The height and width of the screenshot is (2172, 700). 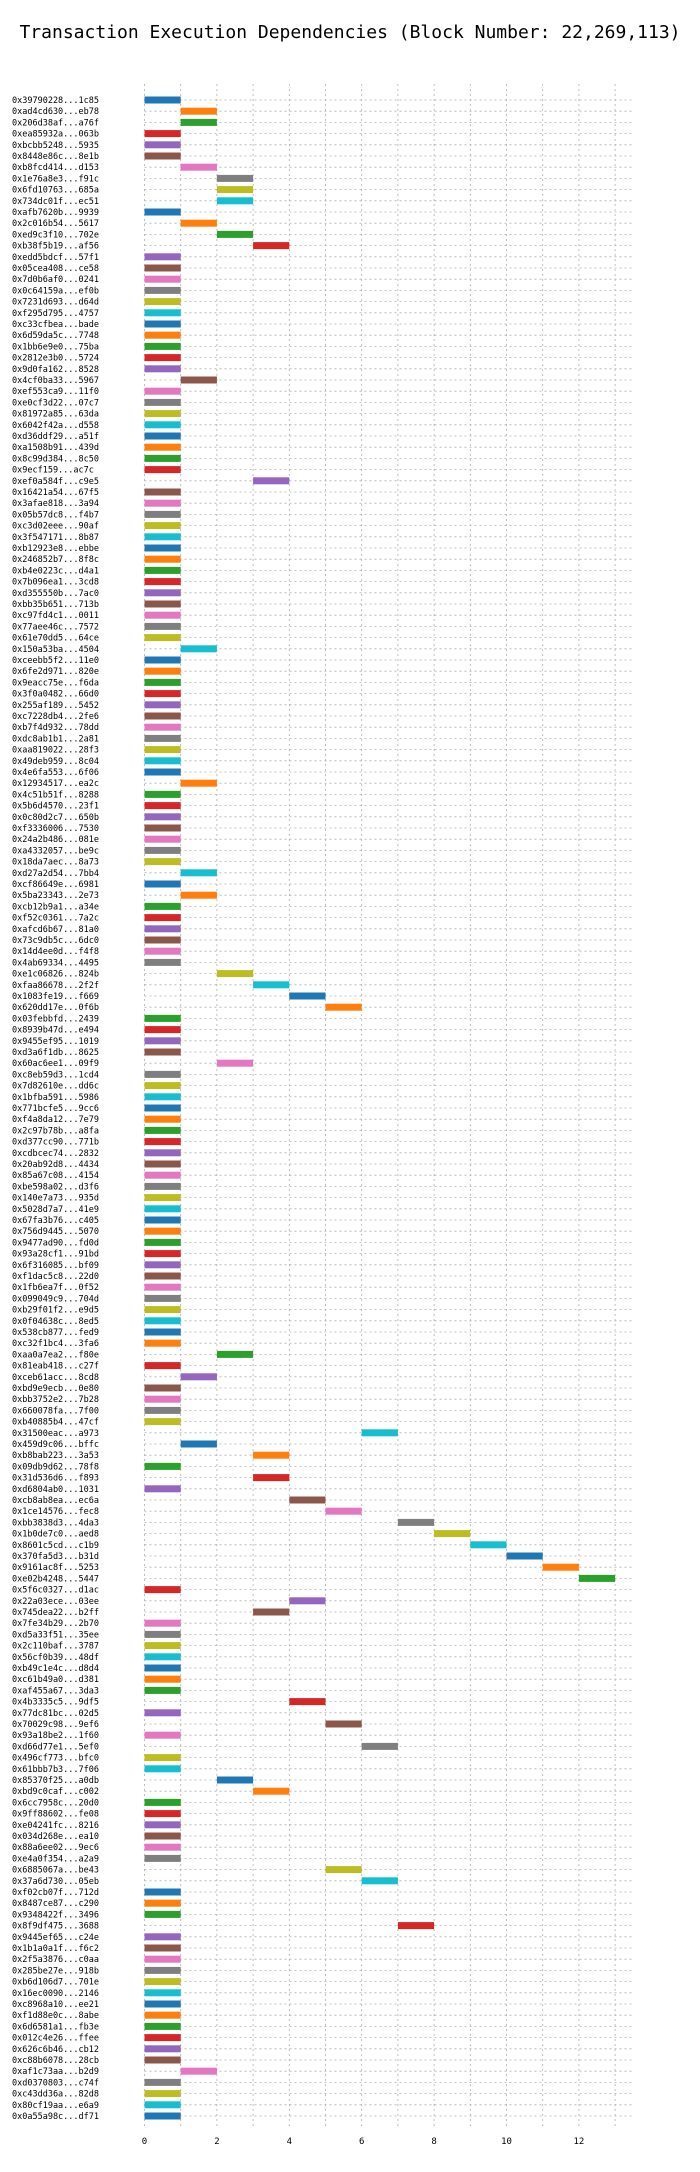 I want to click on transaction-label: 0x756d9445...5070, so click(x=55, y=1232).